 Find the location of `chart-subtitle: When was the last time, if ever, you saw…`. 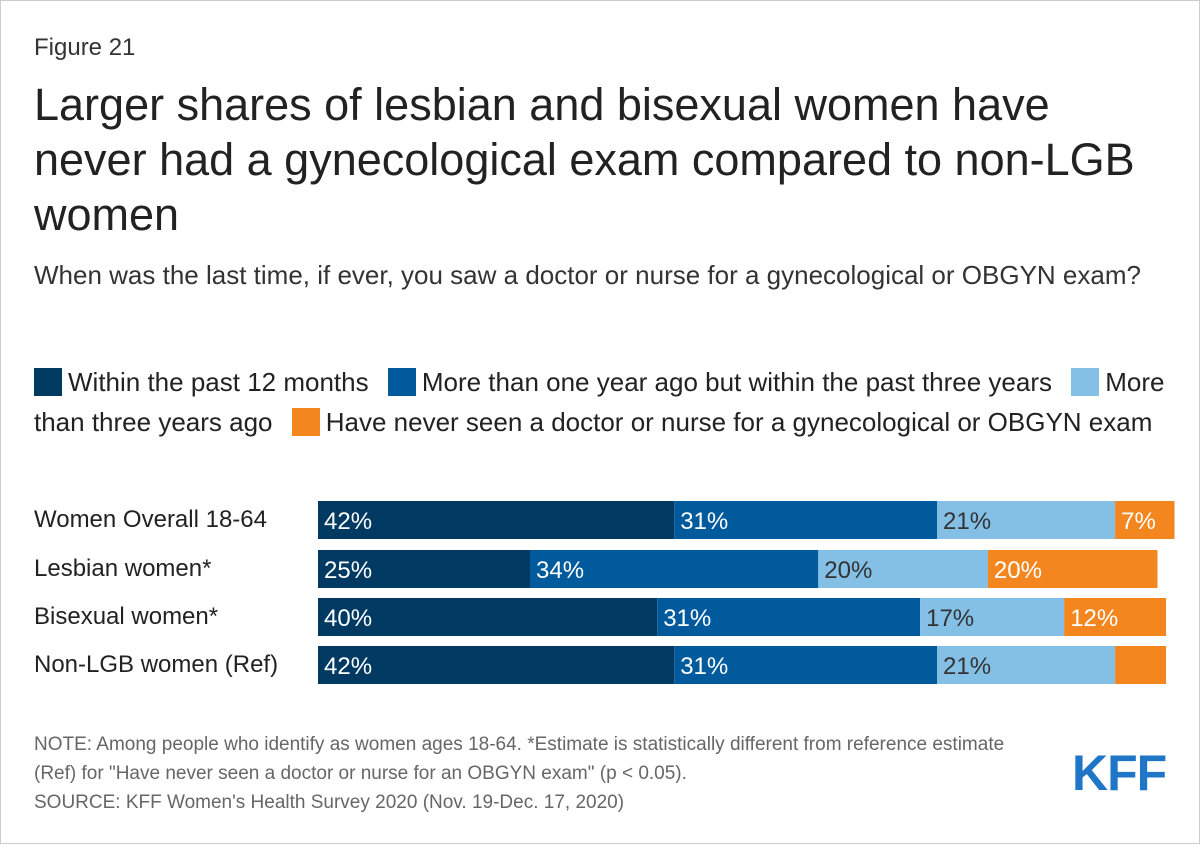

chart-subtitle: When was the last time, if ever, you saw… is located at coordinates (587, 275).